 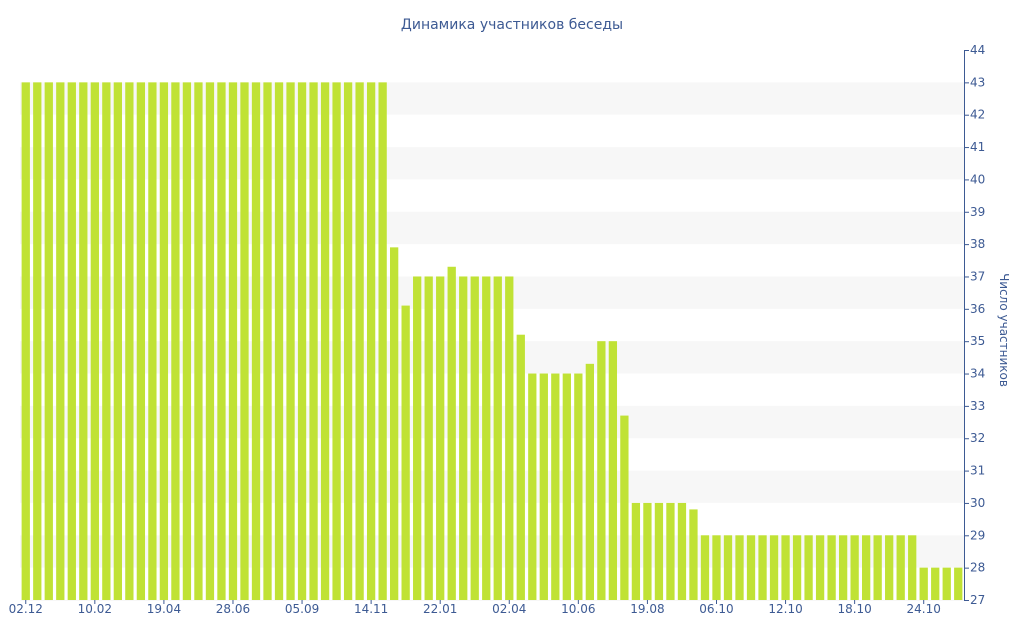 I want to click on x-tick-label: 14.11, so click(x=371, y=609).